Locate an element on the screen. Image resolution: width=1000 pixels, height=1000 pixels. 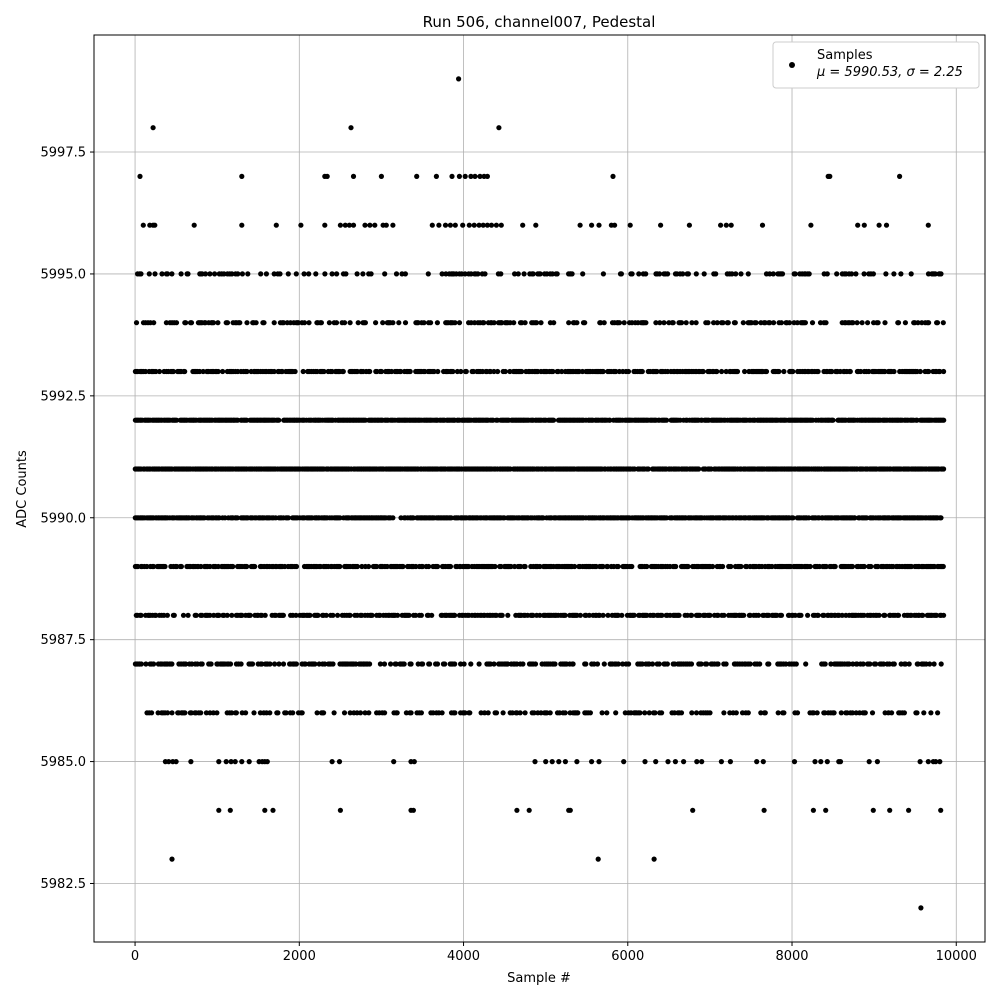
y-tick-label: 5982.5 is located at coordinates (64, 884).